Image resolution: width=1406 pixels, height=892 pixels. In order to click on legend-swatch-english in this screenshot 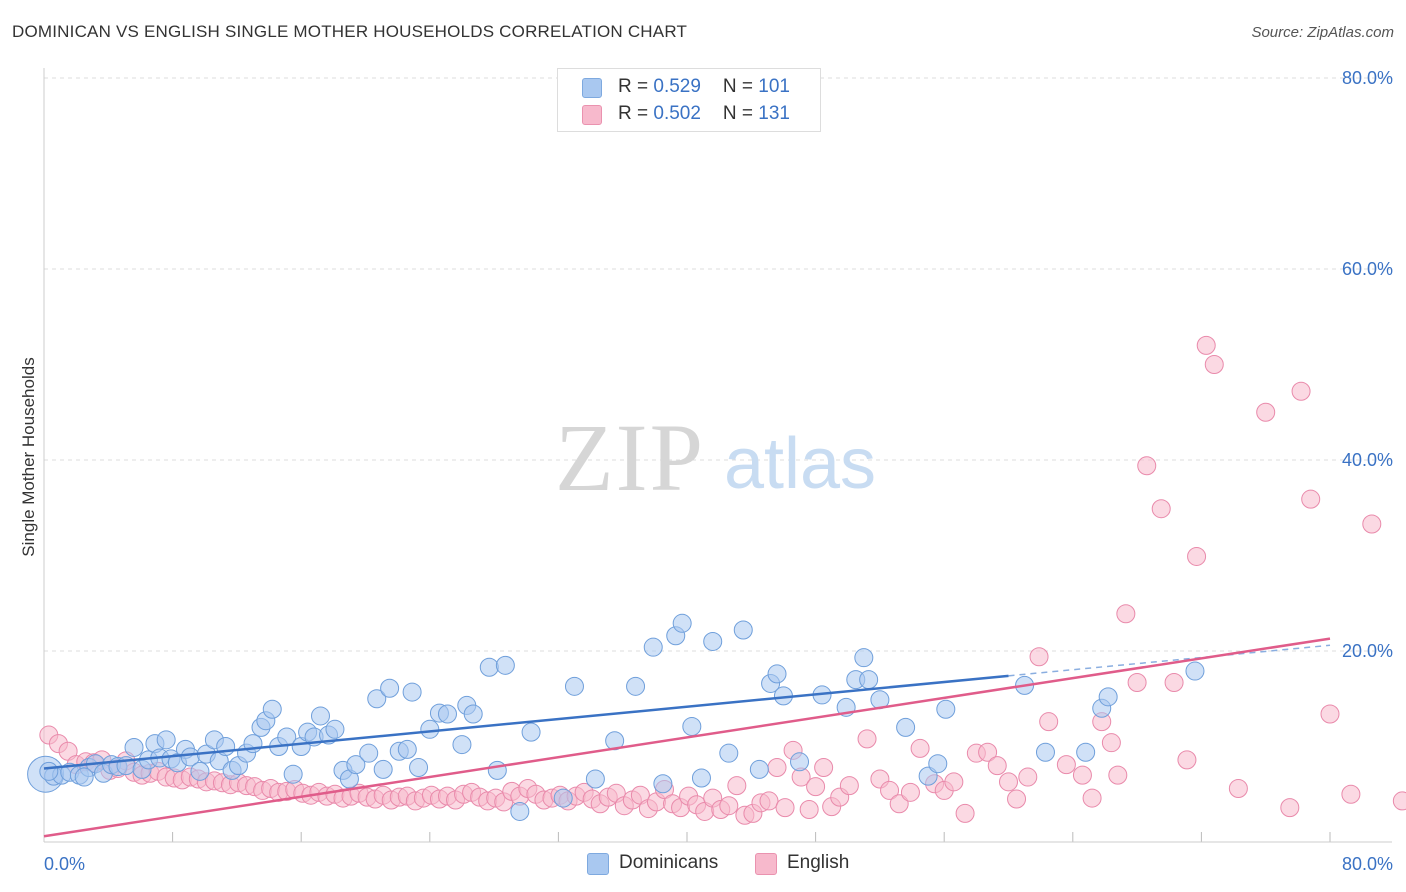, I will do `click(592, 115)`.